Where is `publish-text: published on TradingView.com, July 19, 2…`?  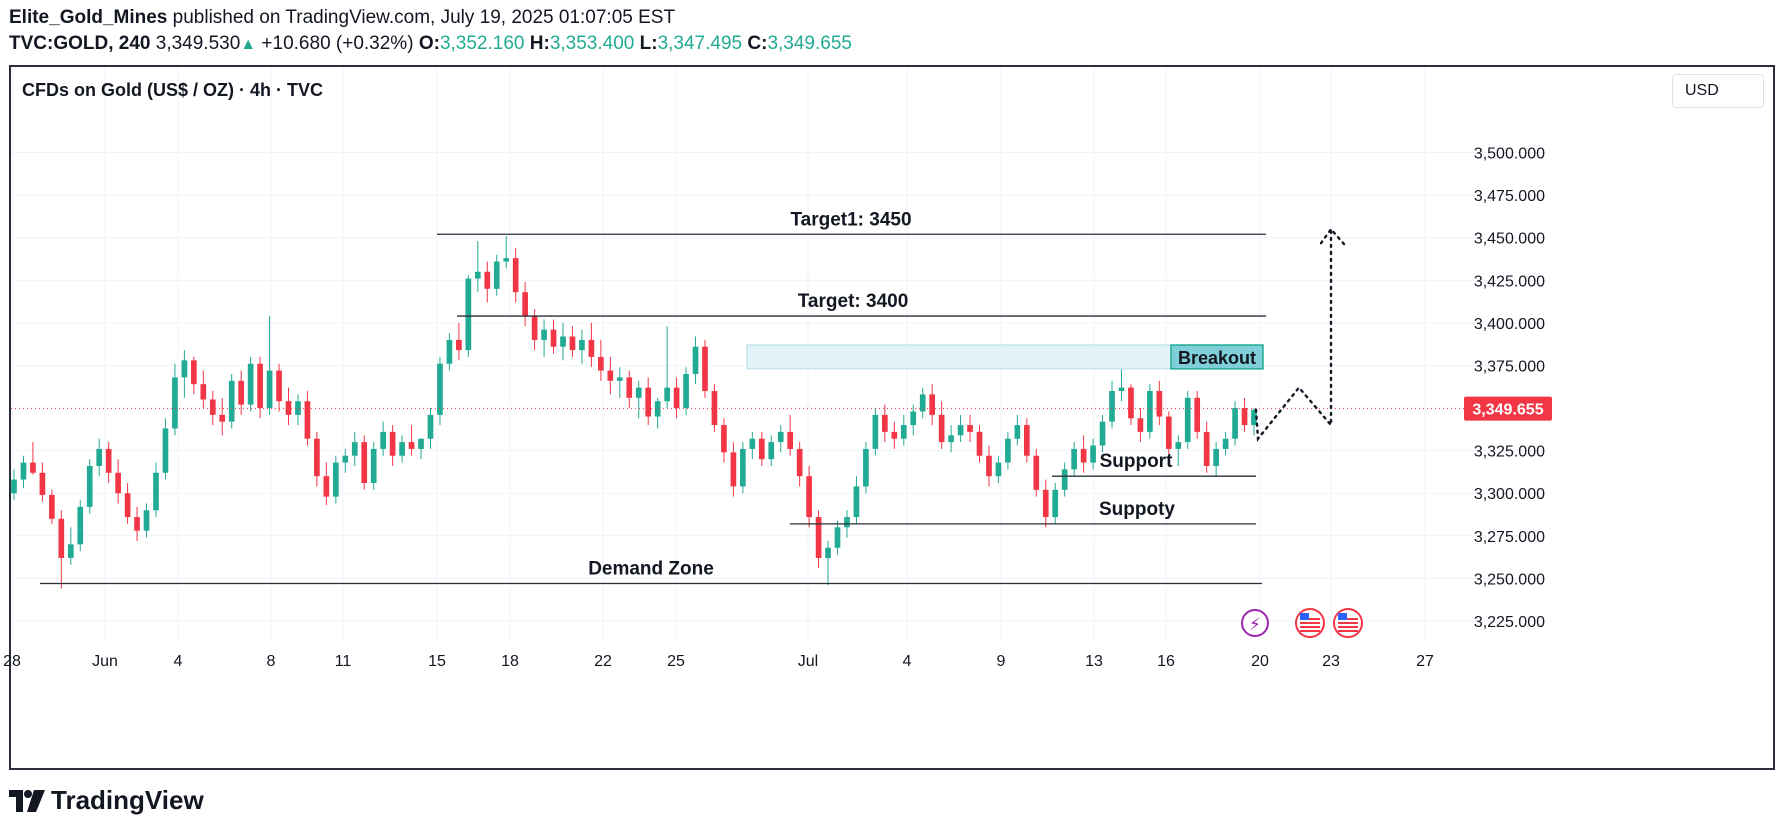 publish-text: published on TradingView.com, July 19, 2… is located at coordinates (421, 17).